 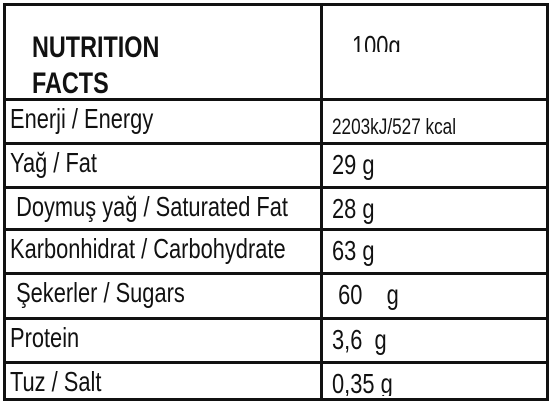 What do you see at coordinates (321, 202) in the screenshot?
I see `column-divider` at bounding box center [321, 202].